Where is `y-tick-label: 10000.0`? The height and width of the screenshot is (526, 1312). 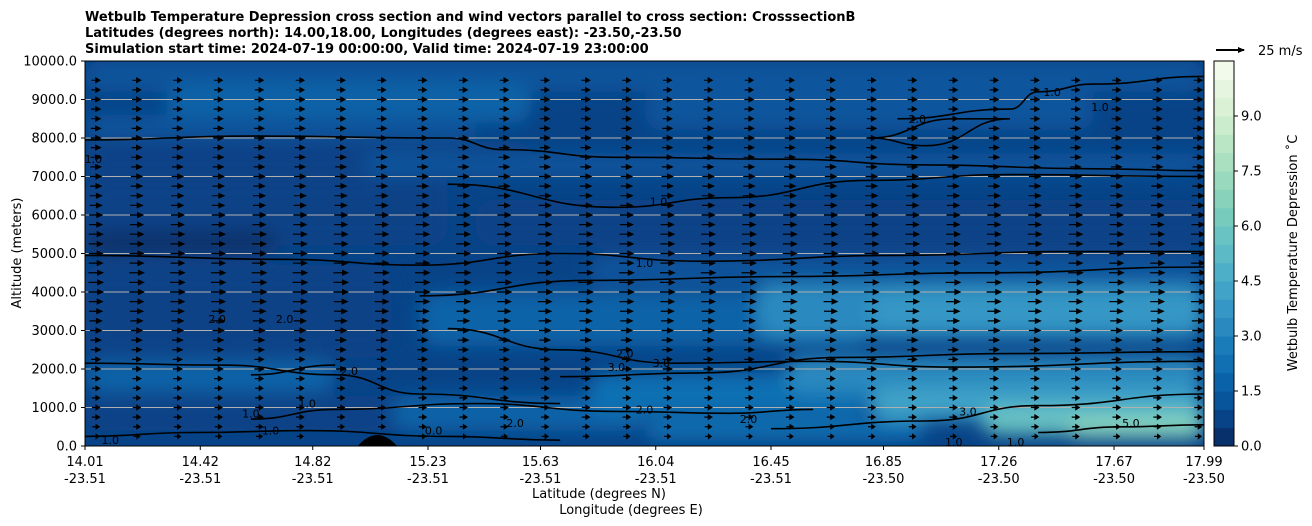
y-tick-label: 10000.0 is located at coordinates (50, 62).